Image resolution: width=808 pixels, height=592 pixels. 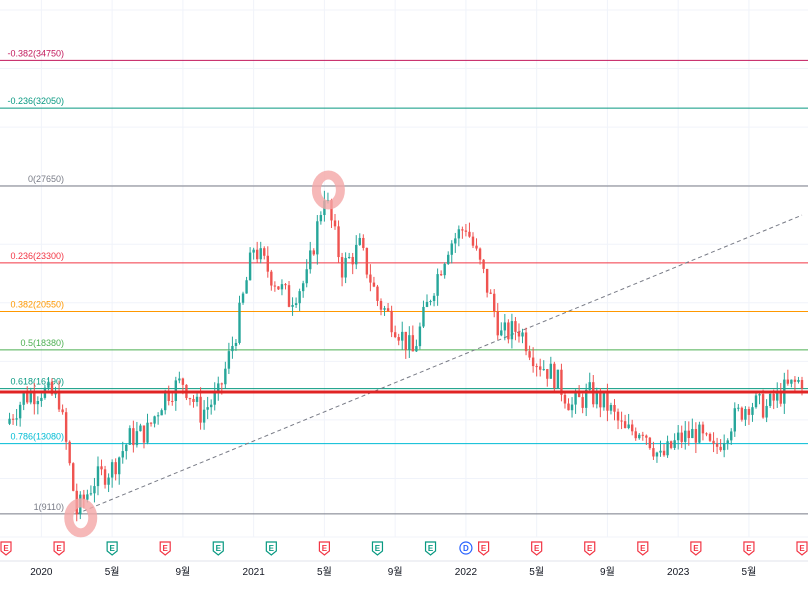 What do you see at coordinates (328, 190) in the screenshot?
I see `highlight-circle` at bounding box center [328, 190].